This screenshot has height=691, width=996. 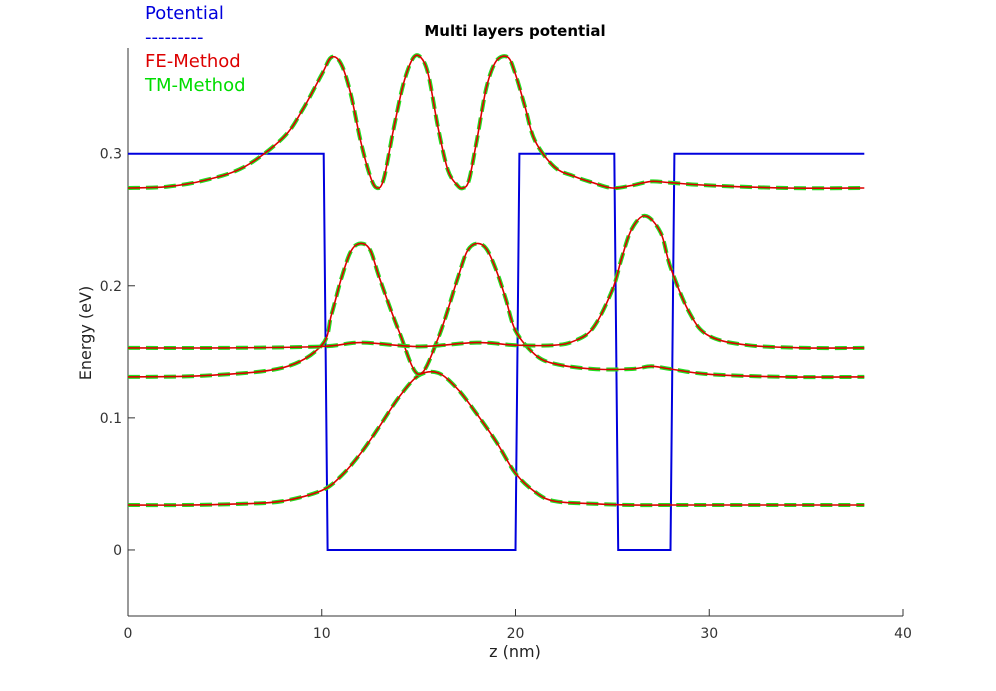 I want to click on legend: Potential --------- FE-Method TM-Method, so click(x=195, y=50).